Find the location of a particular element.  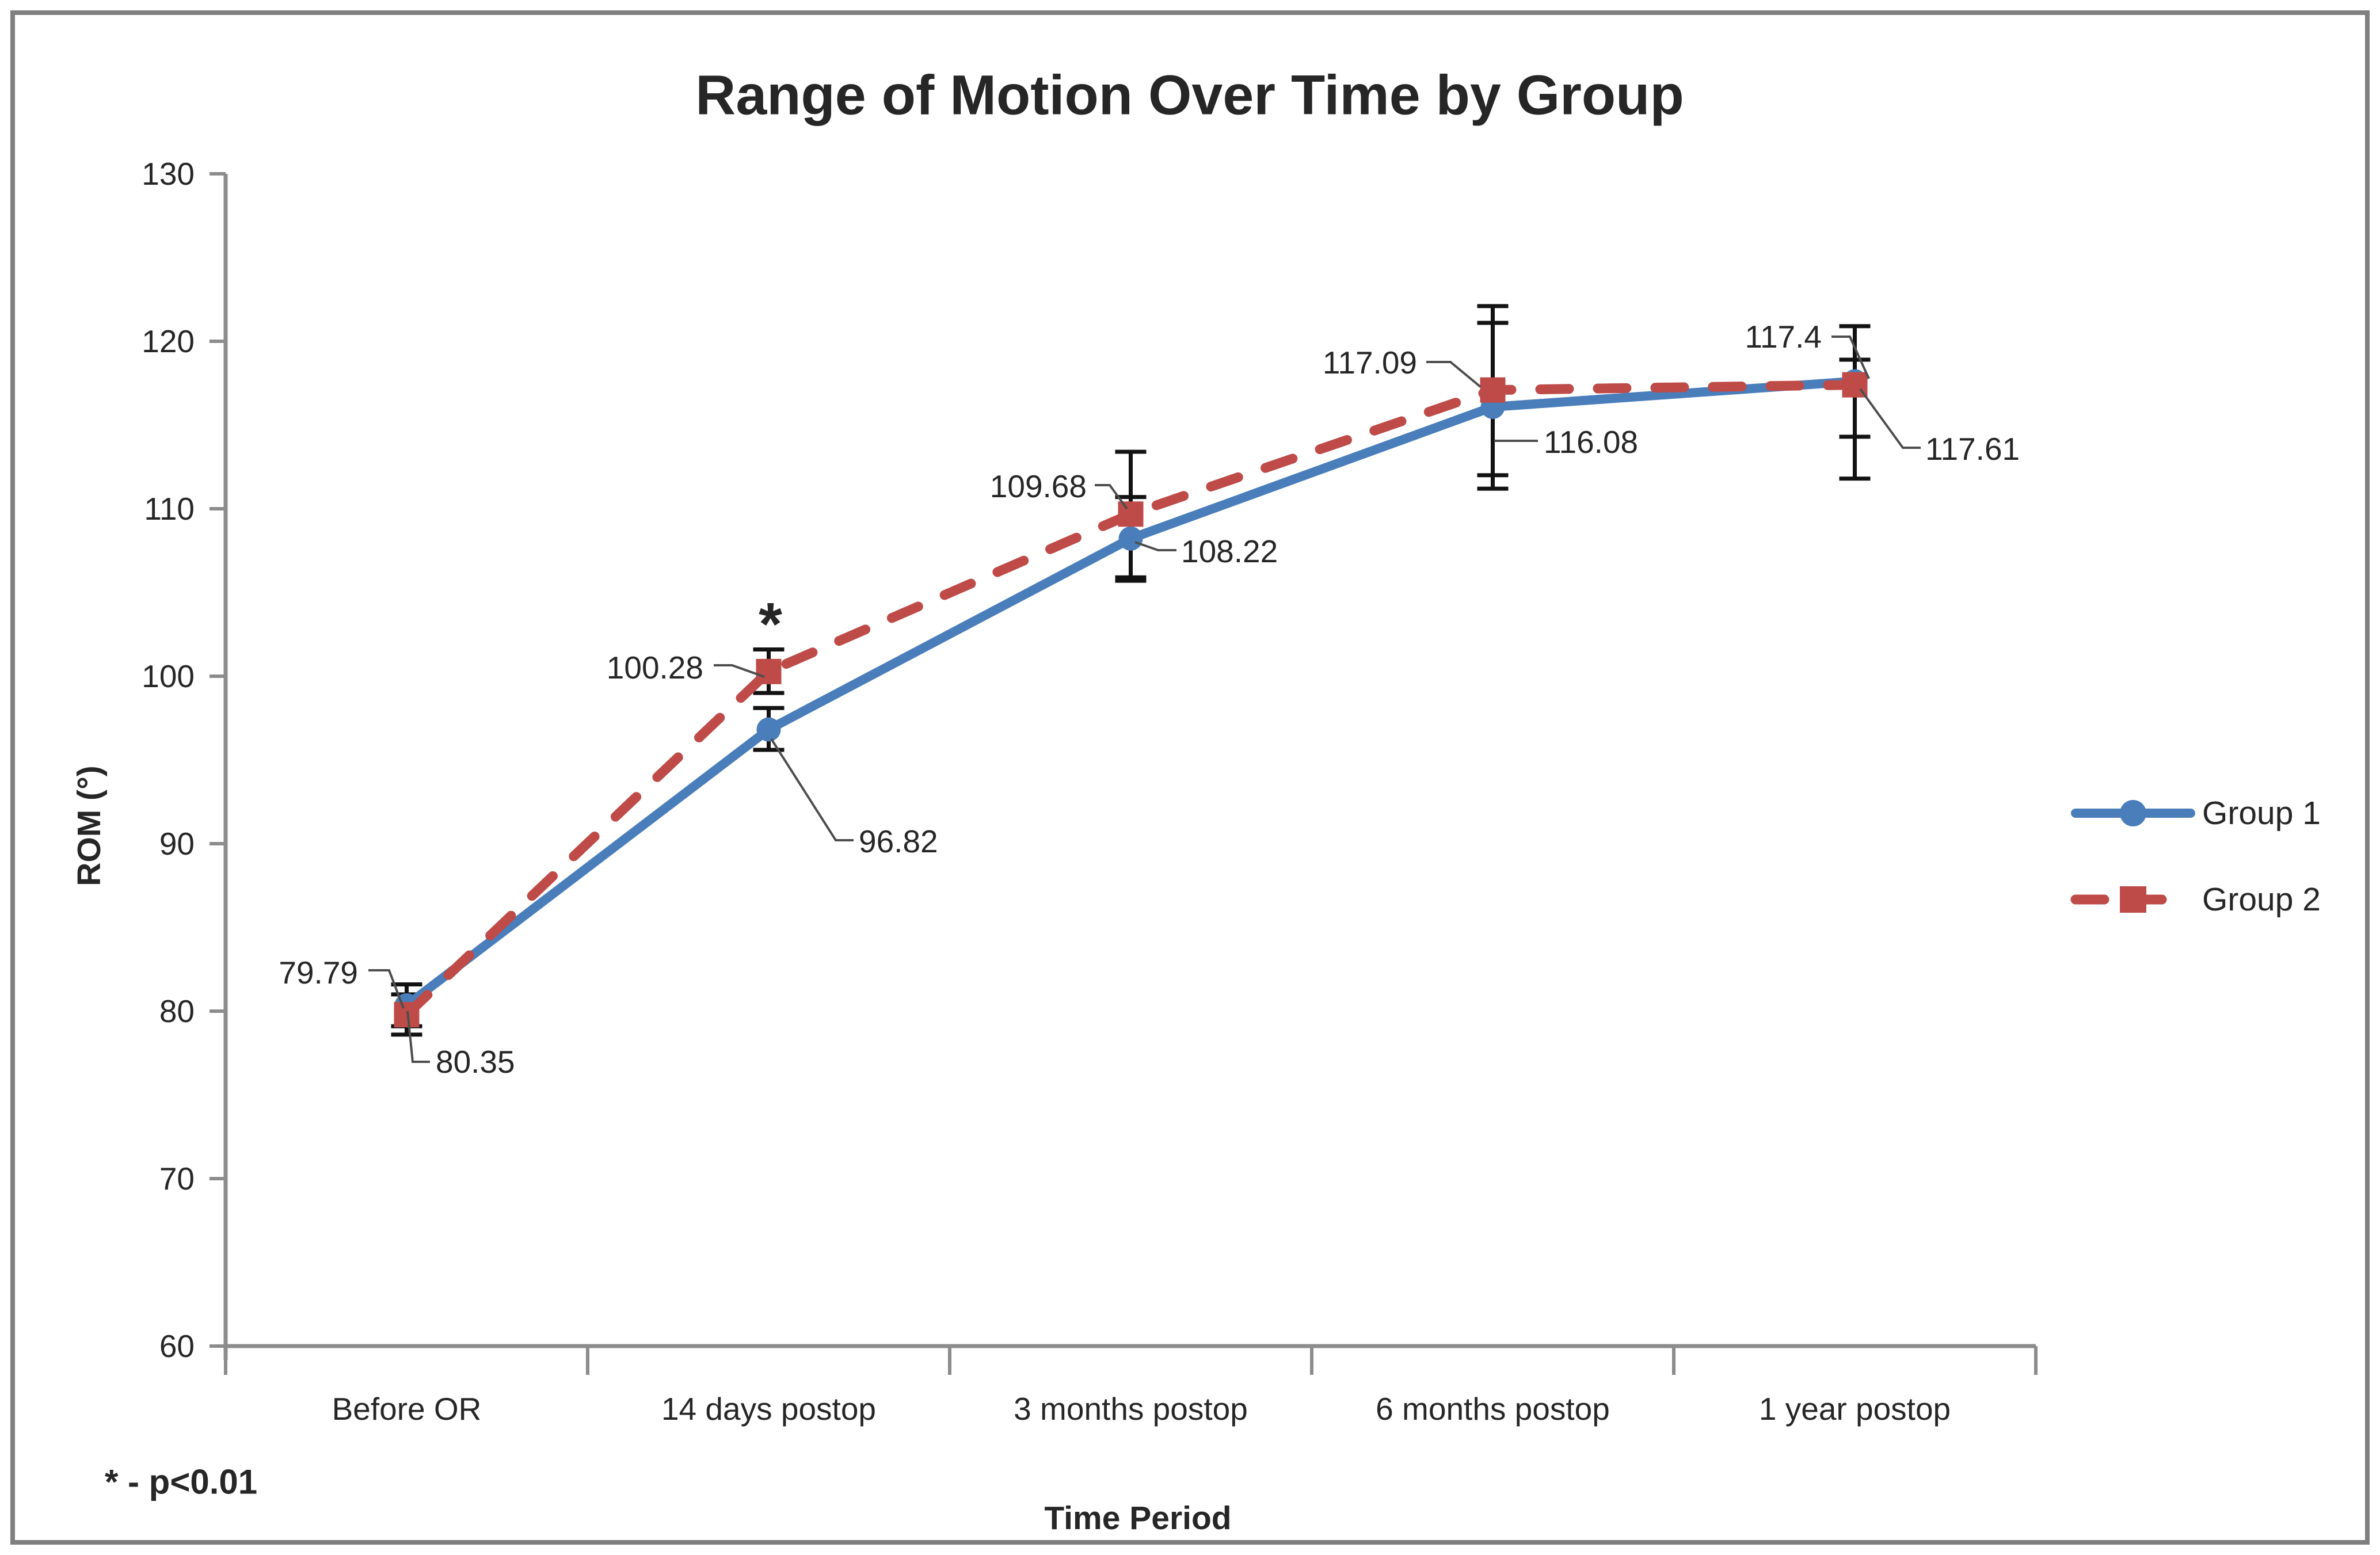

data-label: 117.61 is located at coordinates (1973, 449).